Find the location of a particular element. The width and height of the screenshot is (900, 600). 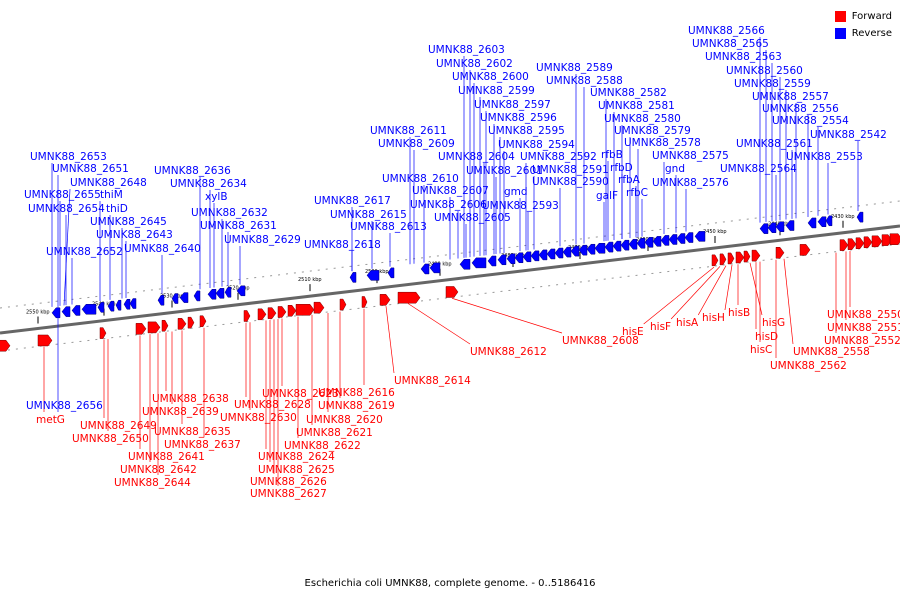

gene-label: UMNK88_2608 is located at coordinates (600, 341).